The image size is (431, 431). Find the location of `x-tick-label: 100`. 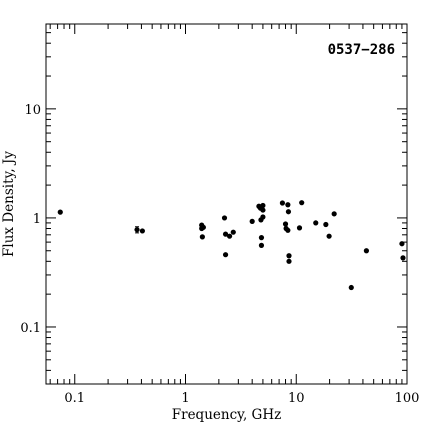

x-tick-label: 100 is located at coordinates (407, 398).